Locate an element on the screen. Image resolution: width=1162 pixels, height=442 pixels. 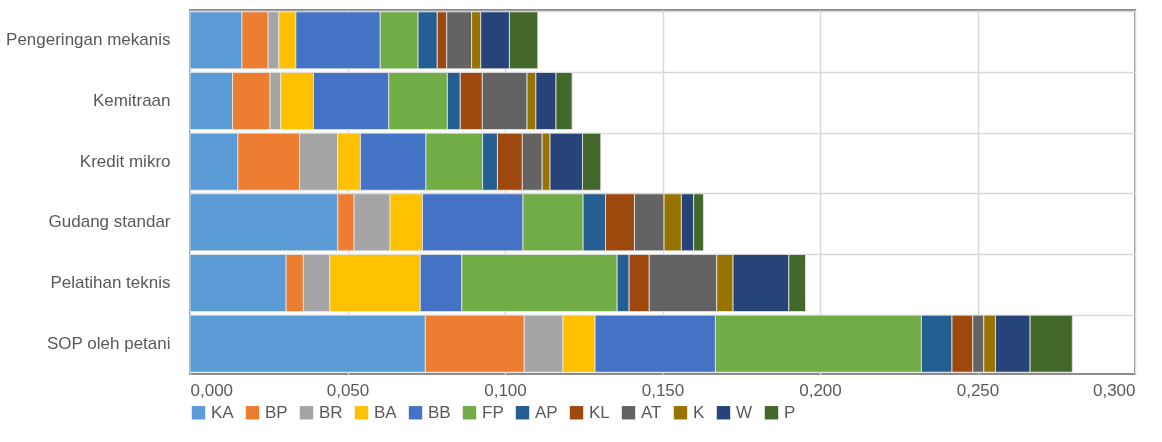
legend-label: FP is located at coordinates (493, 412).